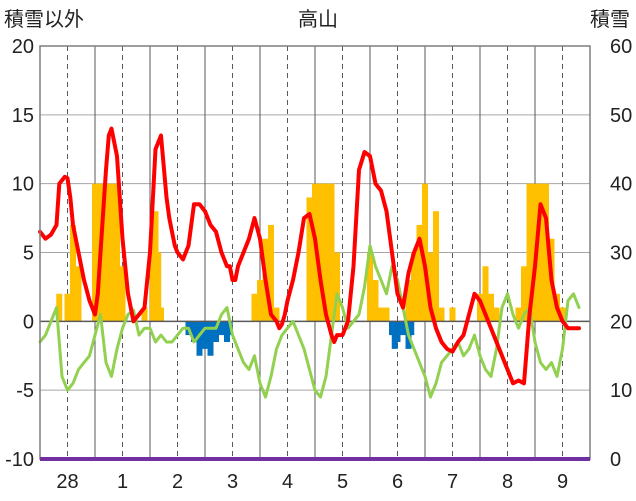  Describe the element at coordinates (397, 482) in the screenshot. I see `x-tick-label: 6` at that location.